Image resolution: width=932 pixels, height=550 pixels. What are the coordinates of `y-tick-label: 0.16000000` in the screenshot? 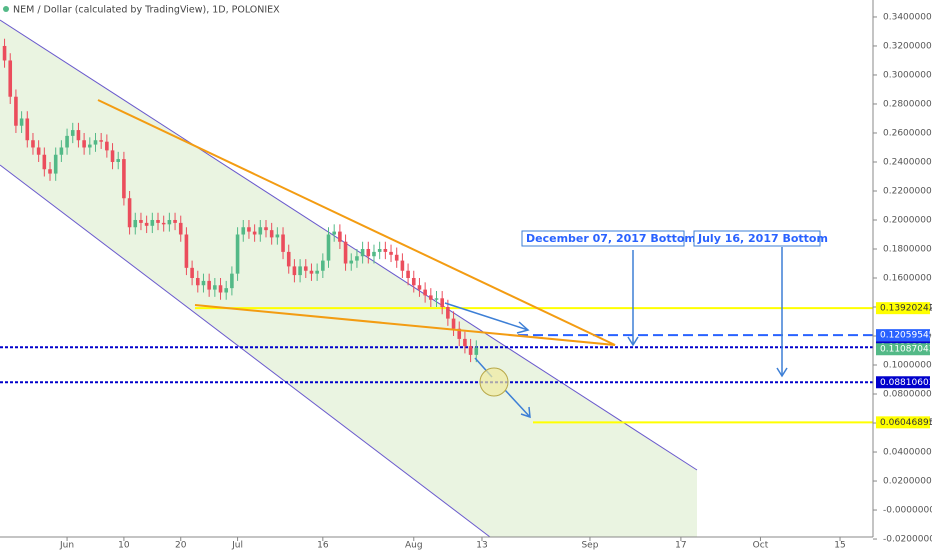 It's located at (907, 278).